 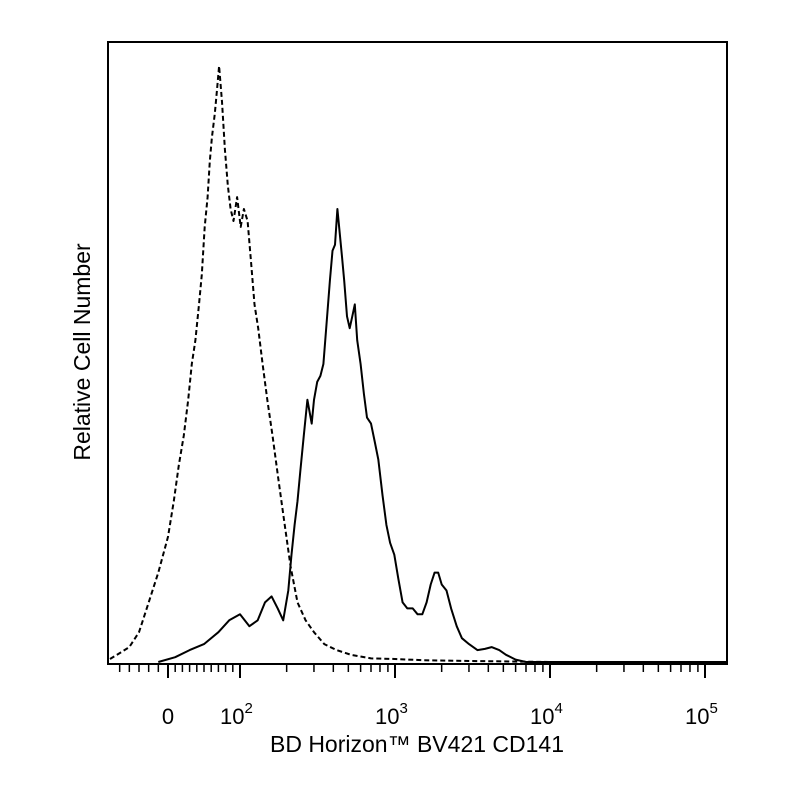 I want to click on x-axis-major-ticks, so click(x=436, y=671).